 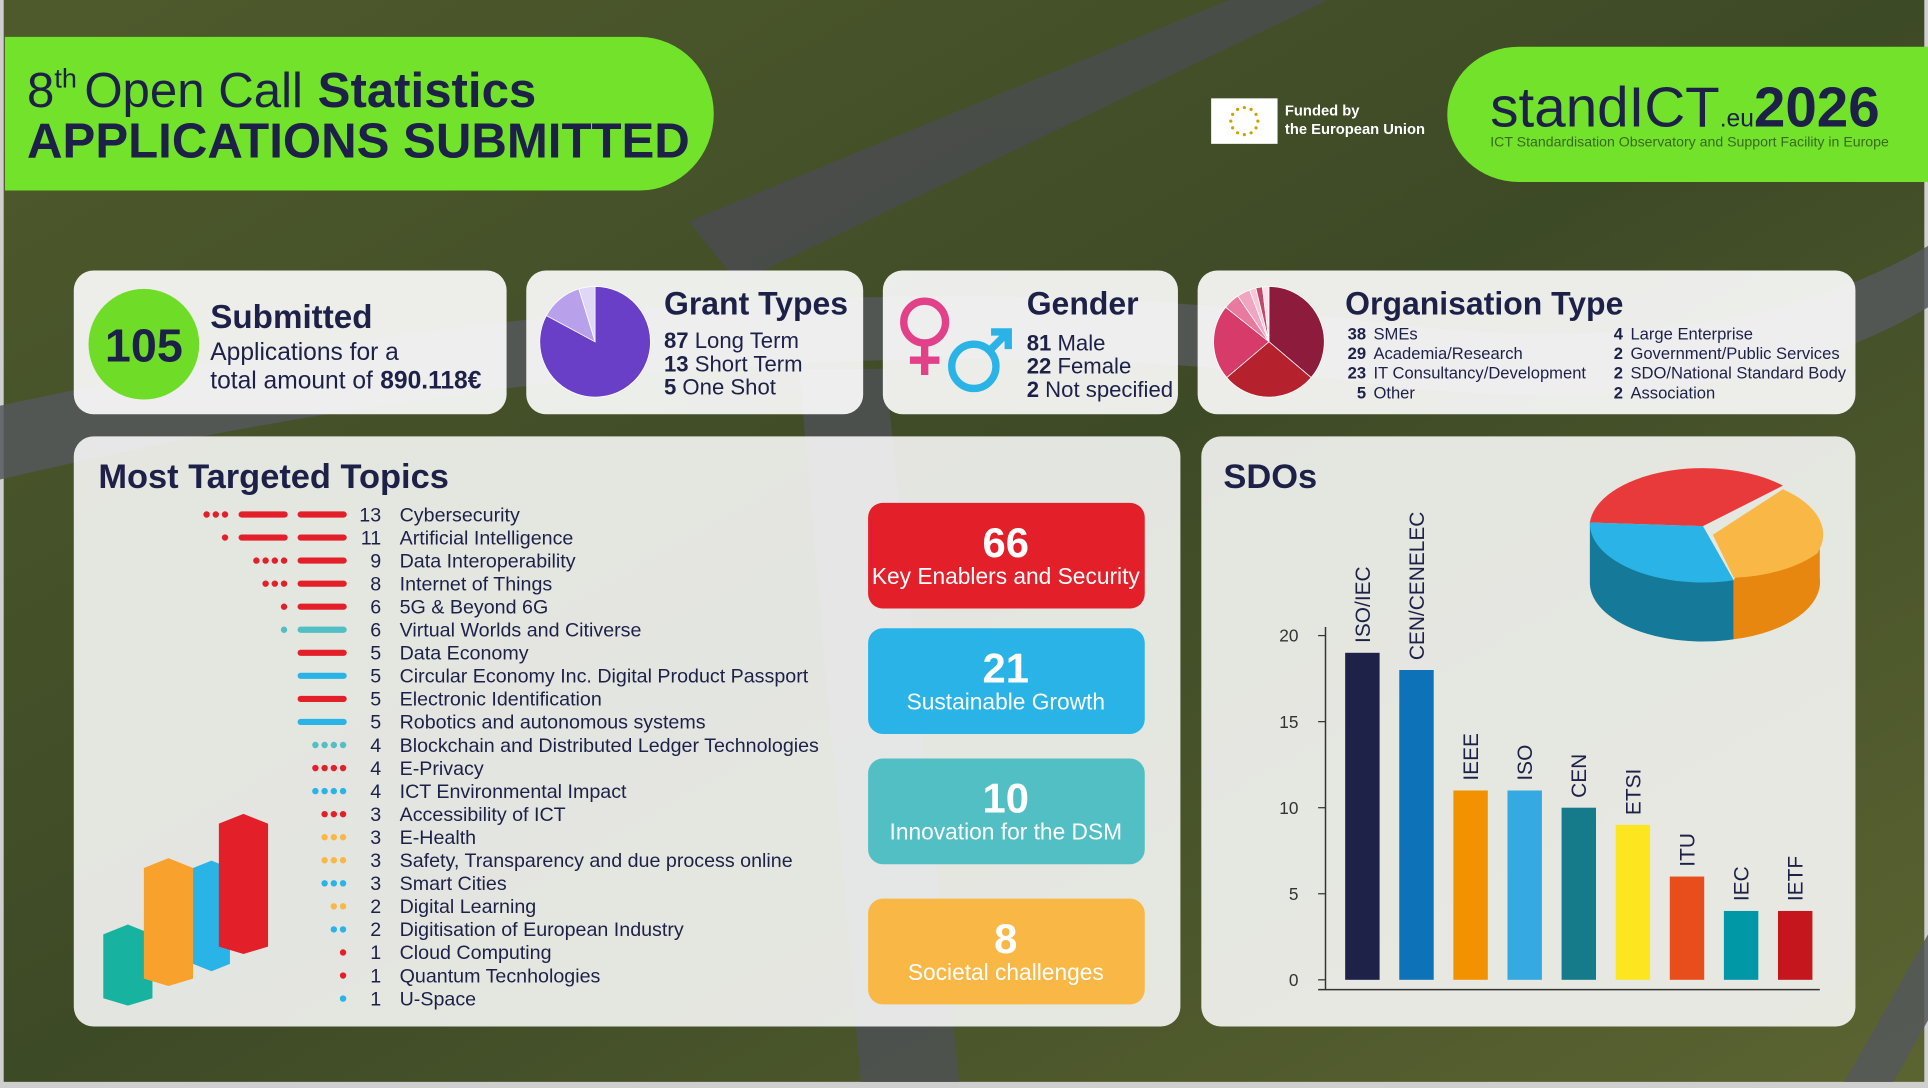 I want to click on item-label: Female, so click(x=1094, y=366).